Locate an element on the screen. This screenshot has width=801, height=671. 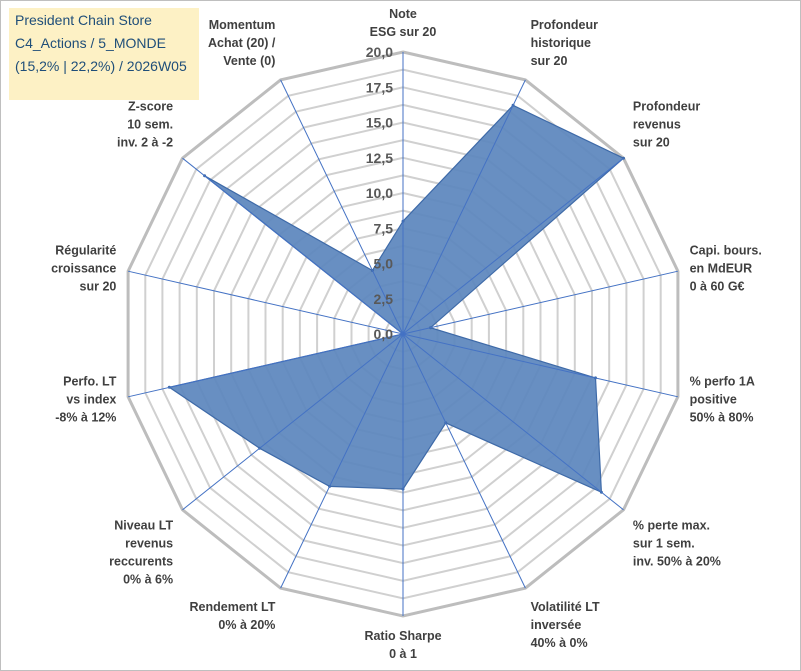
axis-label: en MdEUR is located at coordinates (721, 269).